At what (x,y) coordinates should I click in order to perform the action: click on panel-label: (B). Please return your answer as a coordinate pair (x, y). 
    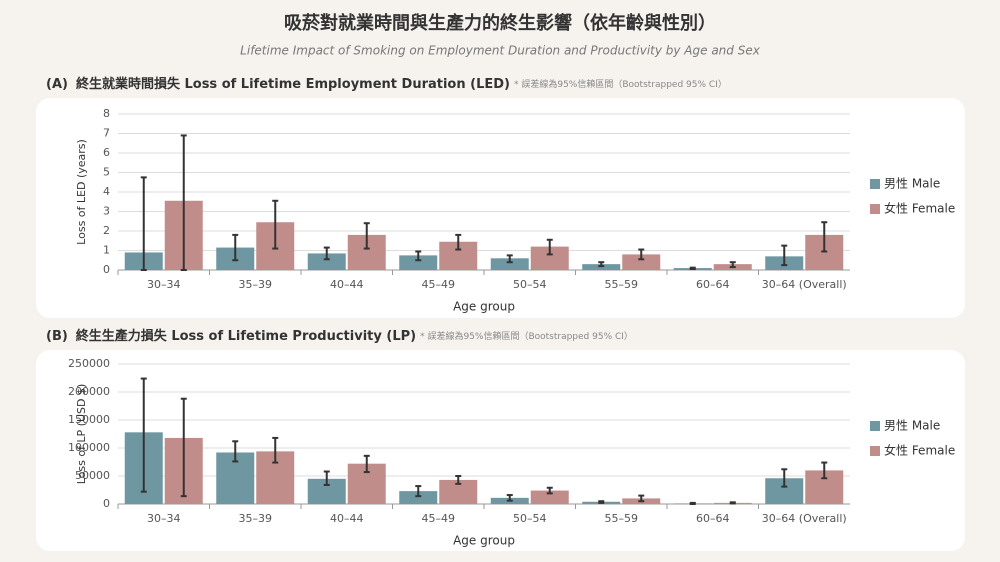
    Looking at the image, I should click on (57, 336).